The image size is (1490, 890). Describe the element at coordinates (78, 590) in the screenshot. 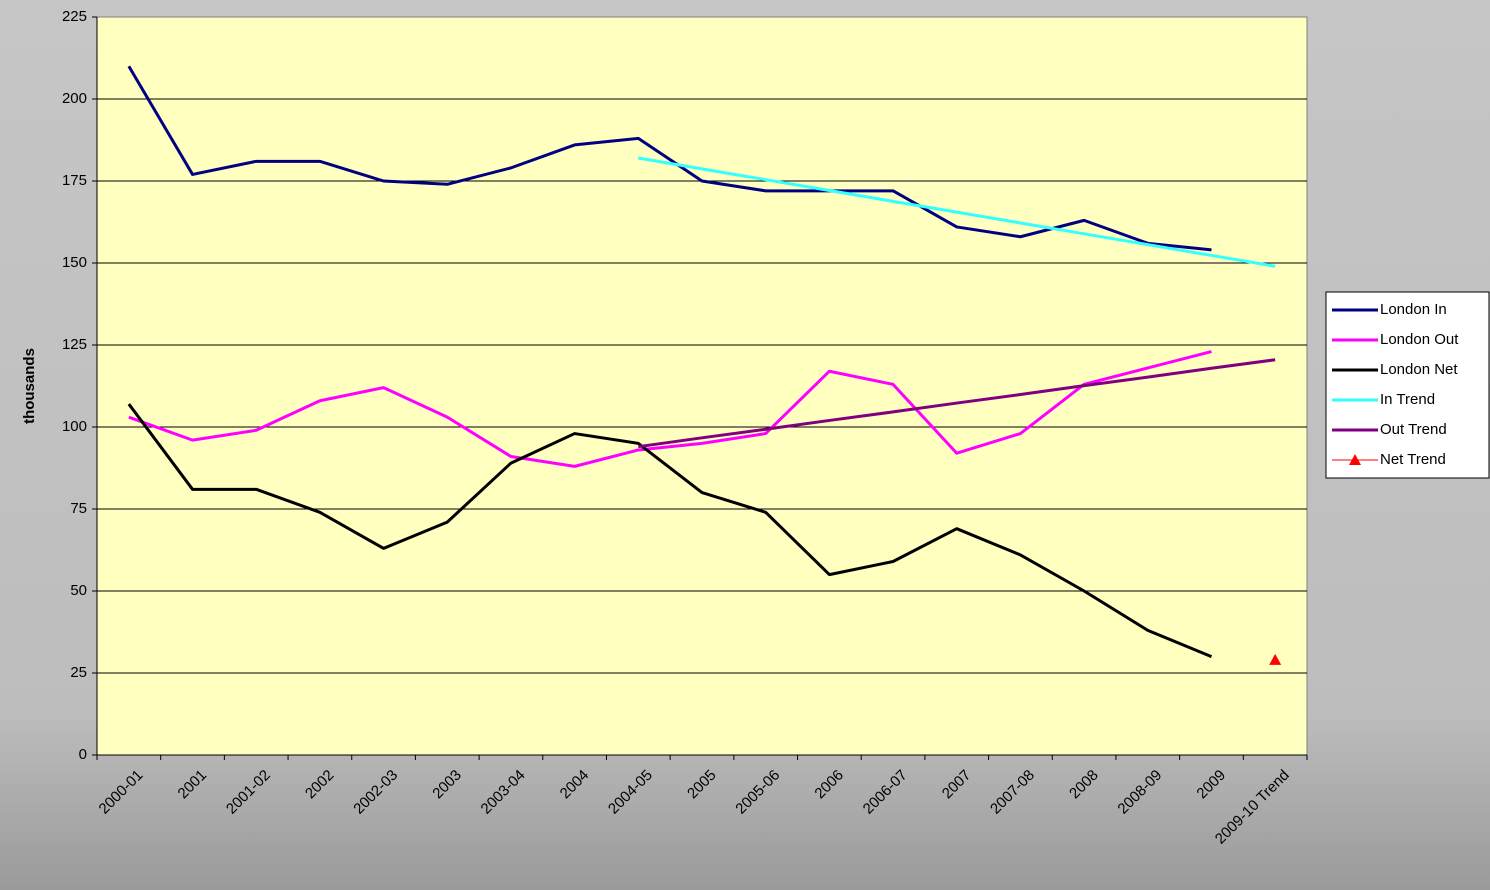

I see `y-tick-label: 50` at that location.